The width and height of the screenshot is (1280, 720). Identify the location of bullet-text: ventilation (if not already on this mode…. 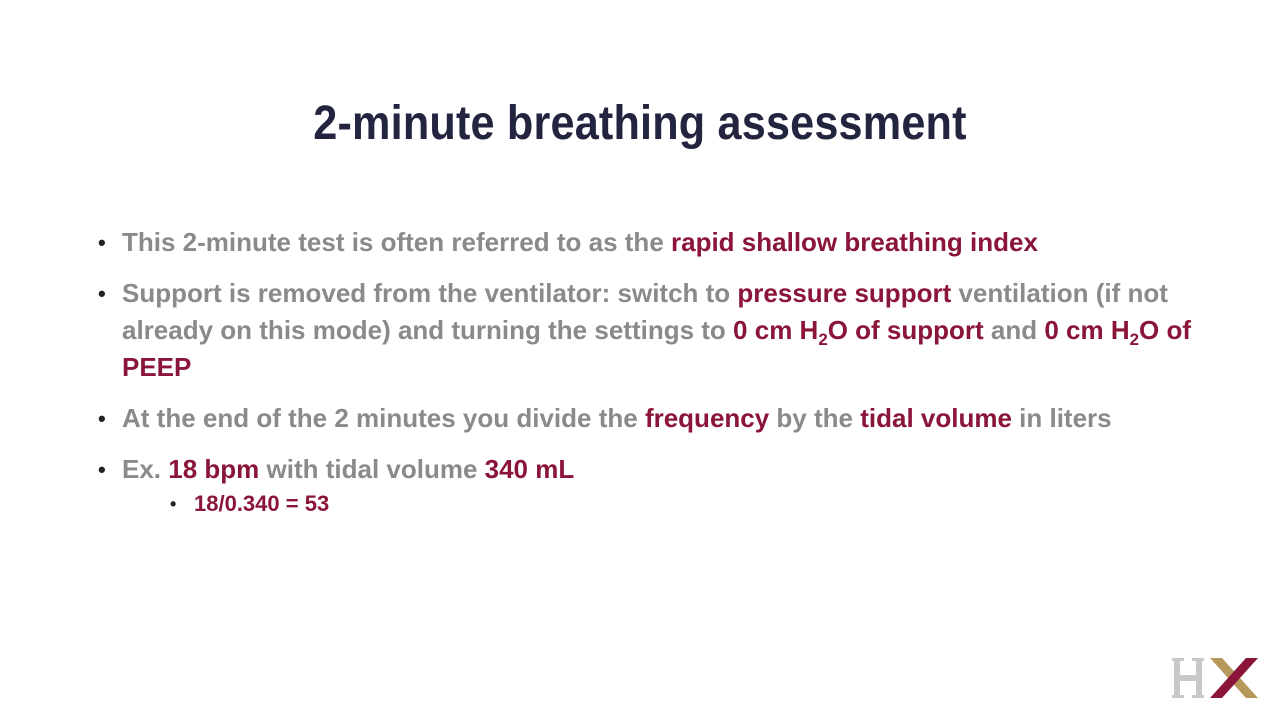
(645, 311).